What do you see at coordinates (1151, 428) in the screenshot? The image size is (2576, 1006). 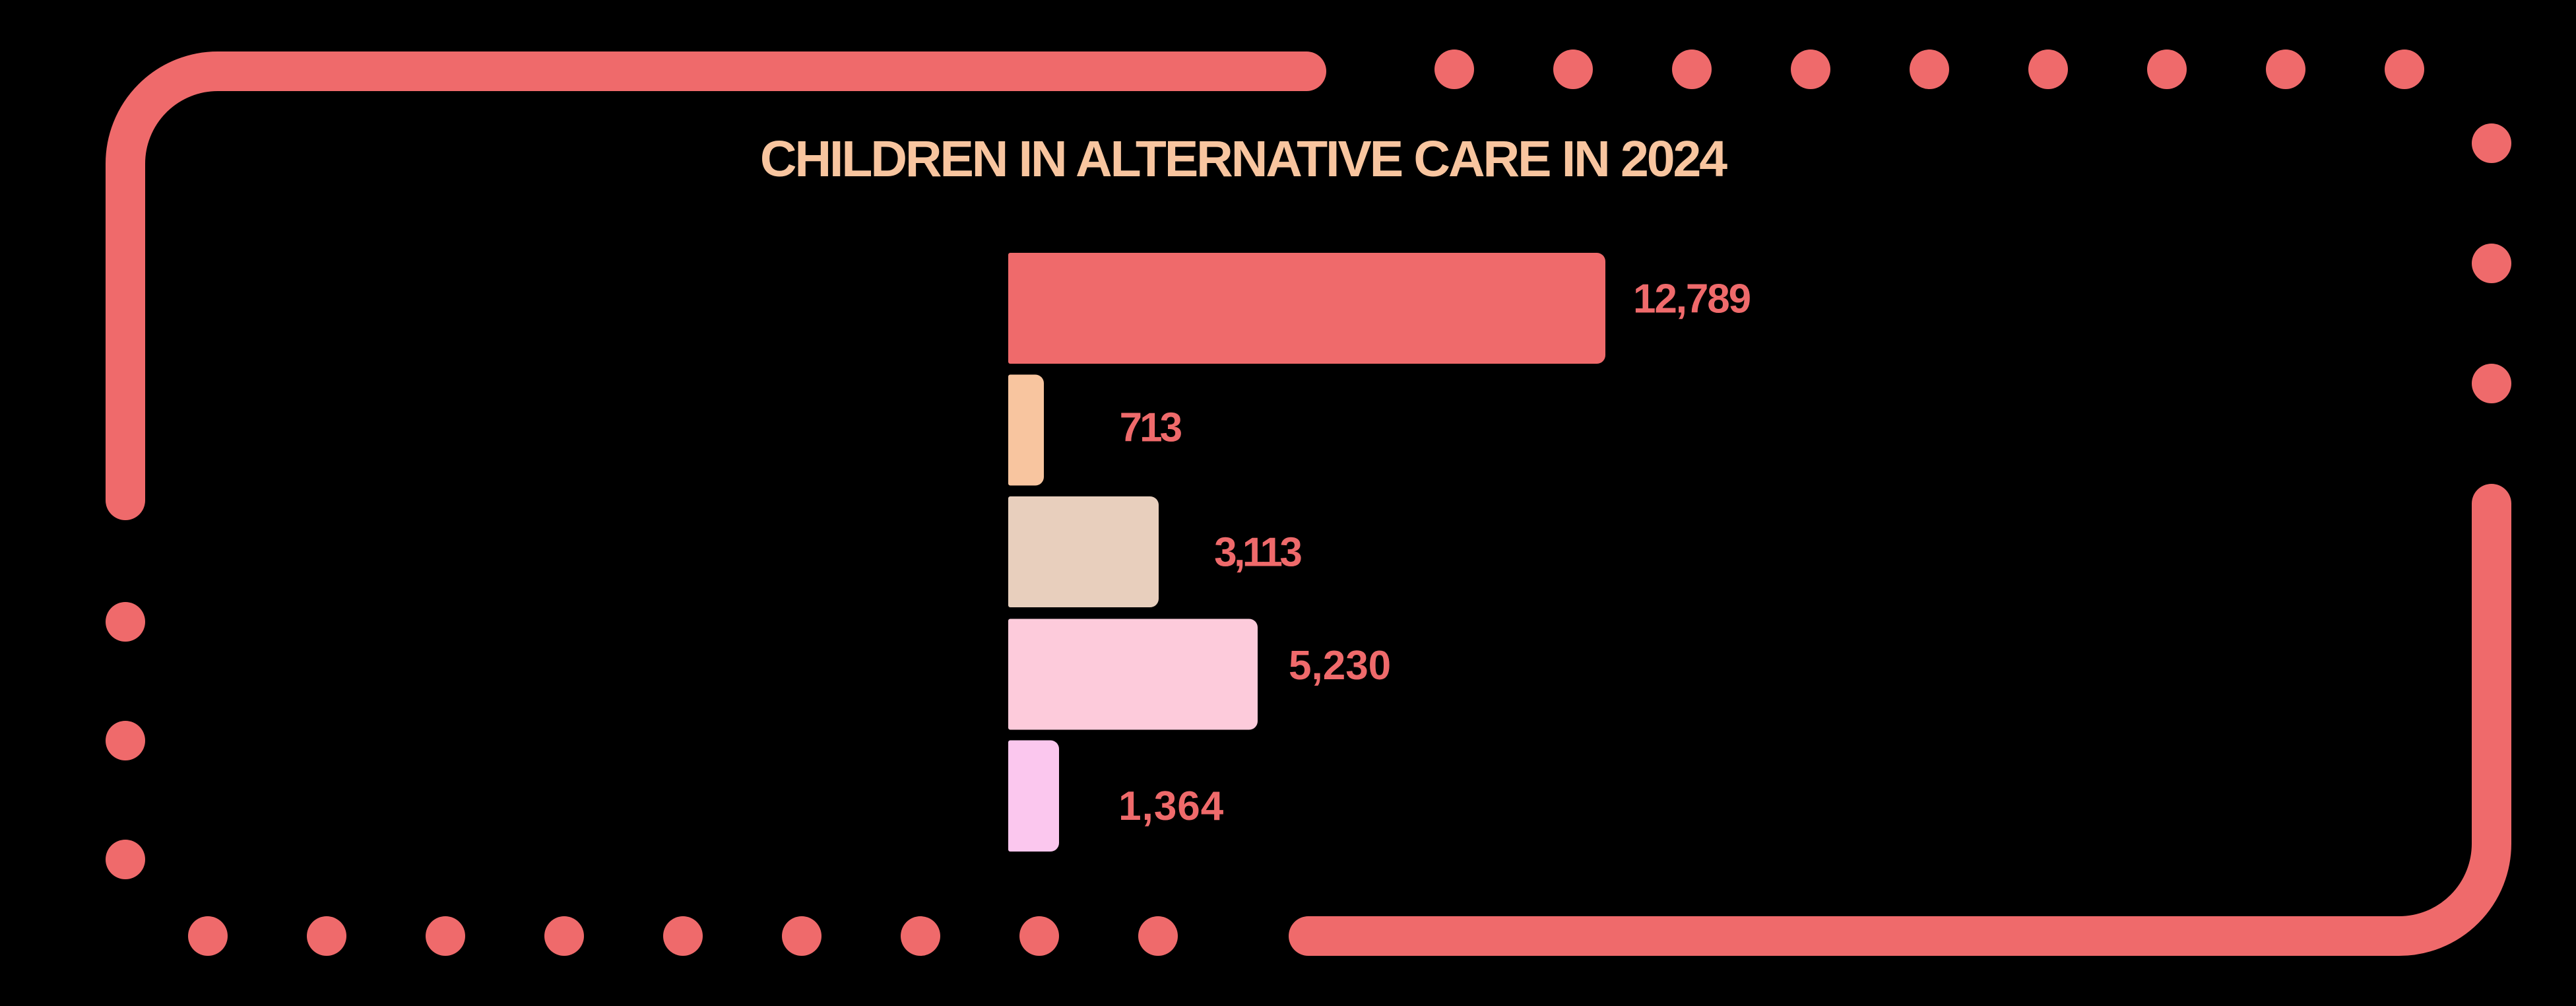 I see `svg-text: 713` at bounding box center [1151, 428].